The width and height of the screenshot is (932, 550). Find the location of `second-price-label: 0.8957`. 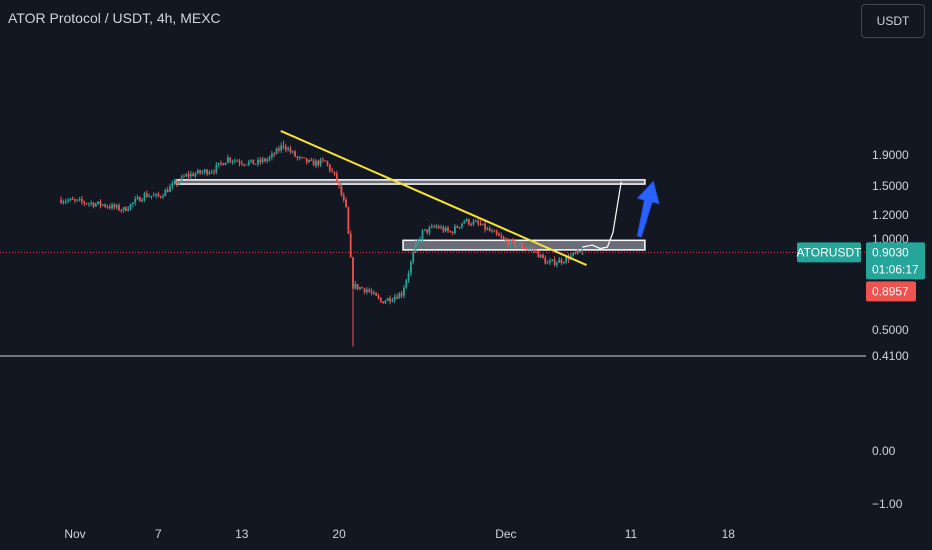

second-price-label: 0.8957 is located at coordinates (890, 291).